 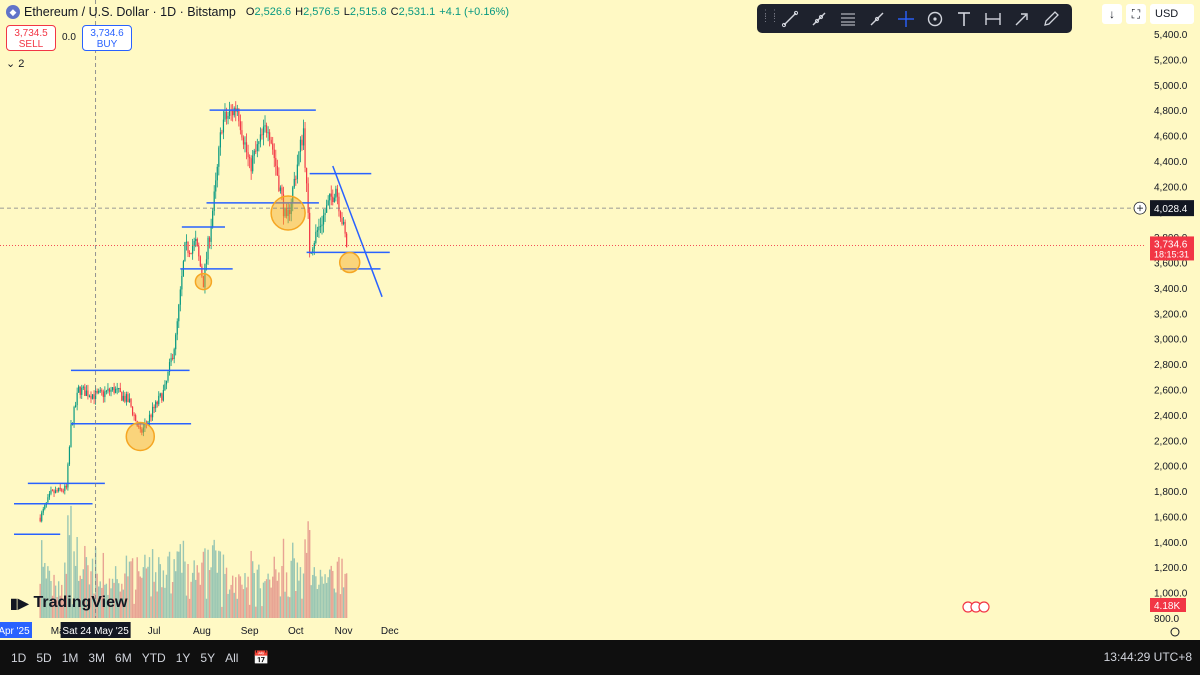 I want to click on y-tick-label: 1,800.0, so click(x=1171, y=492).